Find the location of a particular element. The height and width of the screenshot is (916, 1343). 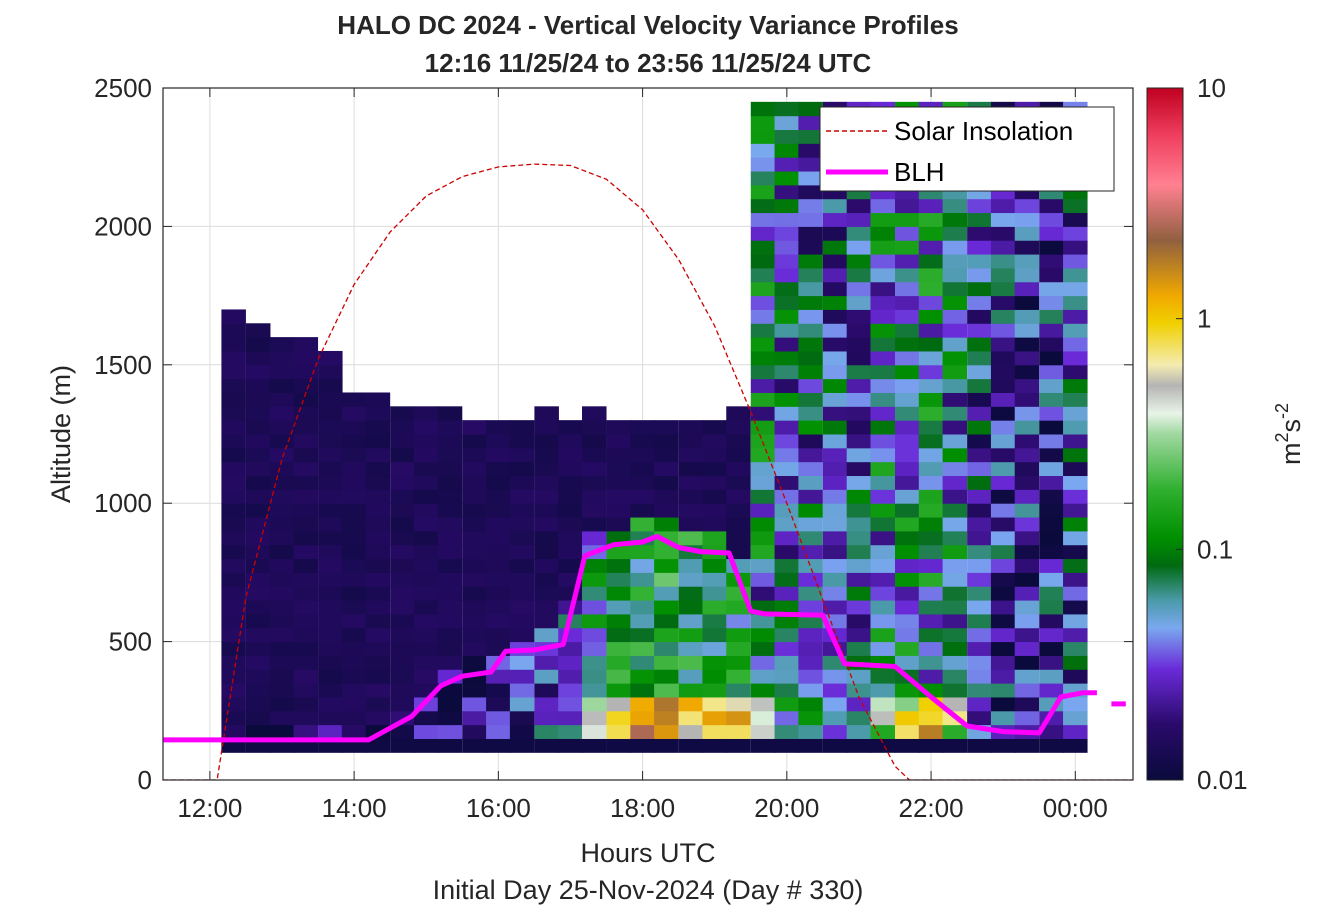

colorbar-label-base: m is located at coordinates (1291, 454).